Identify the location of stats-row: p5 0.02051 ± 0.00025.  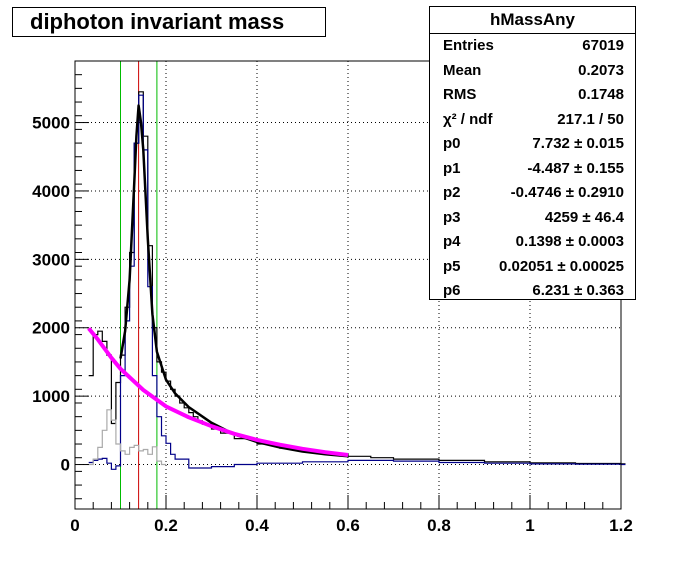
(532, 267).